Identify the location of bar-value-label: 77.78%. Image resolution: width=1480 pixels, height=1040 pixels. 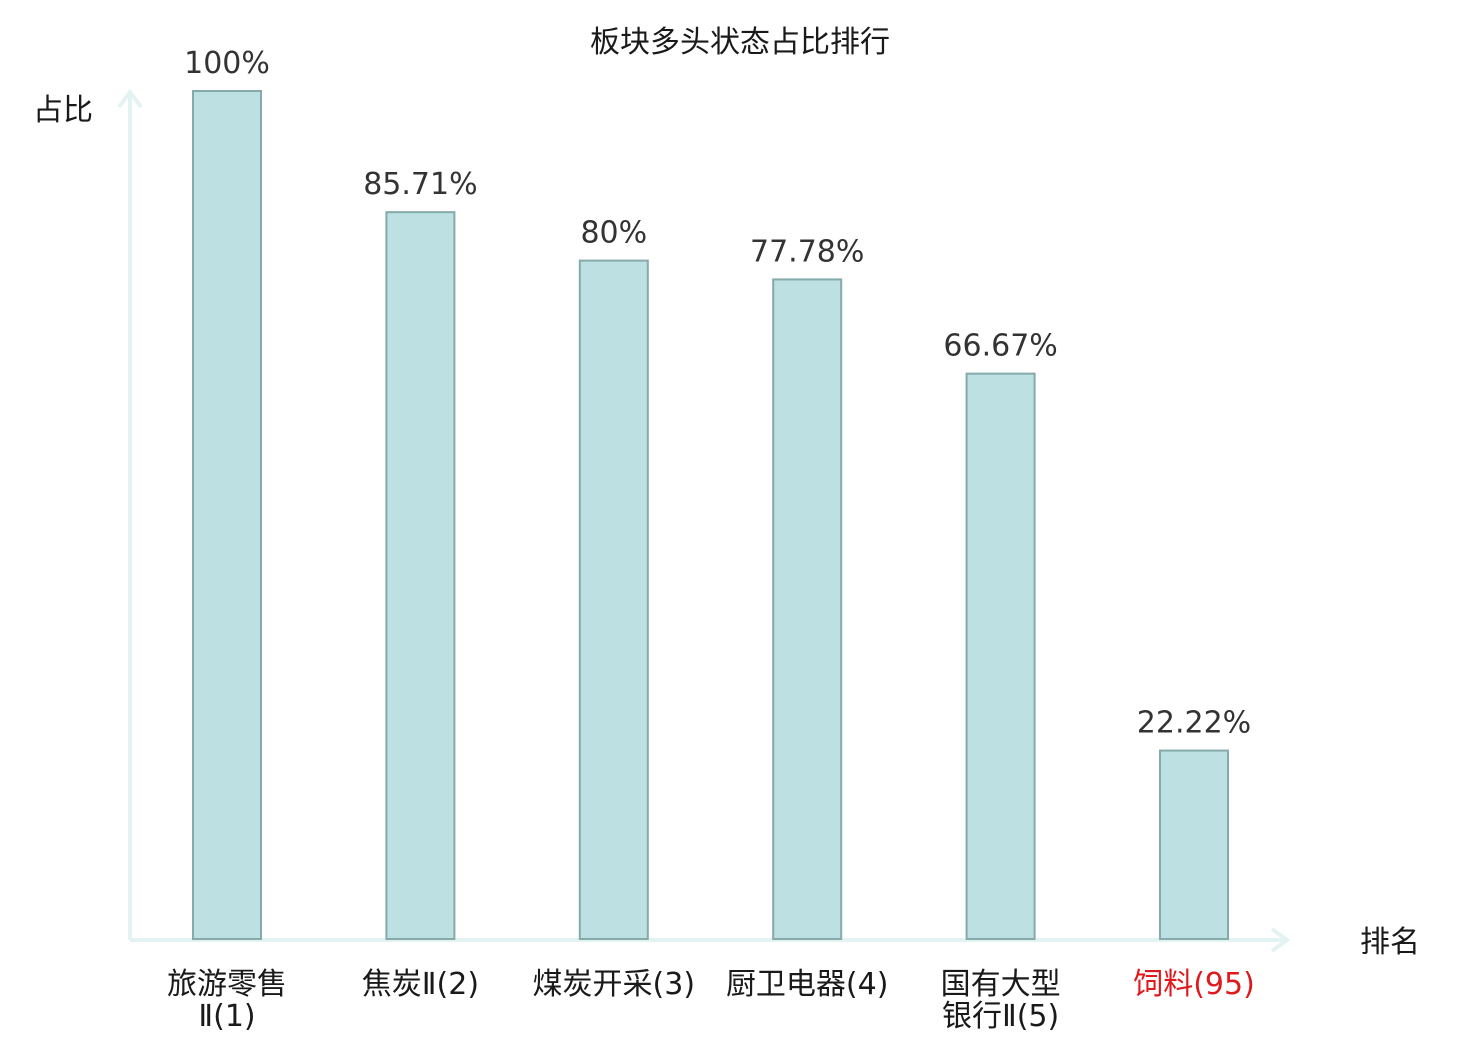
(807, 251).